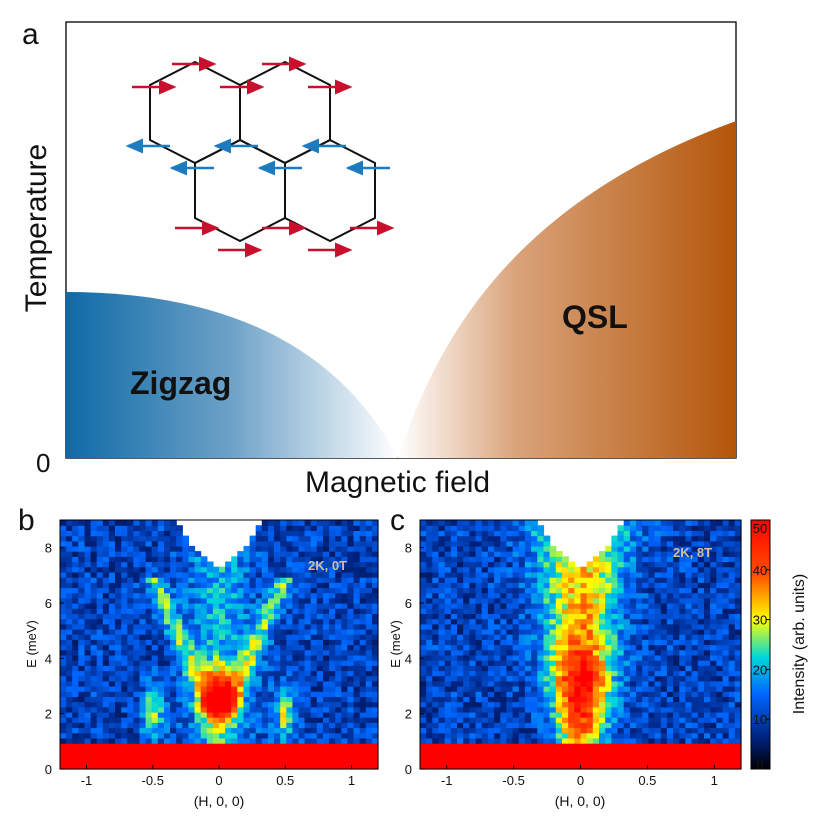 The height and width of the screenshot is (819, 813). Describe the element at coordinates (180, 383) in the screenshot. I see `zigzag-label: Zigzag` at that location.